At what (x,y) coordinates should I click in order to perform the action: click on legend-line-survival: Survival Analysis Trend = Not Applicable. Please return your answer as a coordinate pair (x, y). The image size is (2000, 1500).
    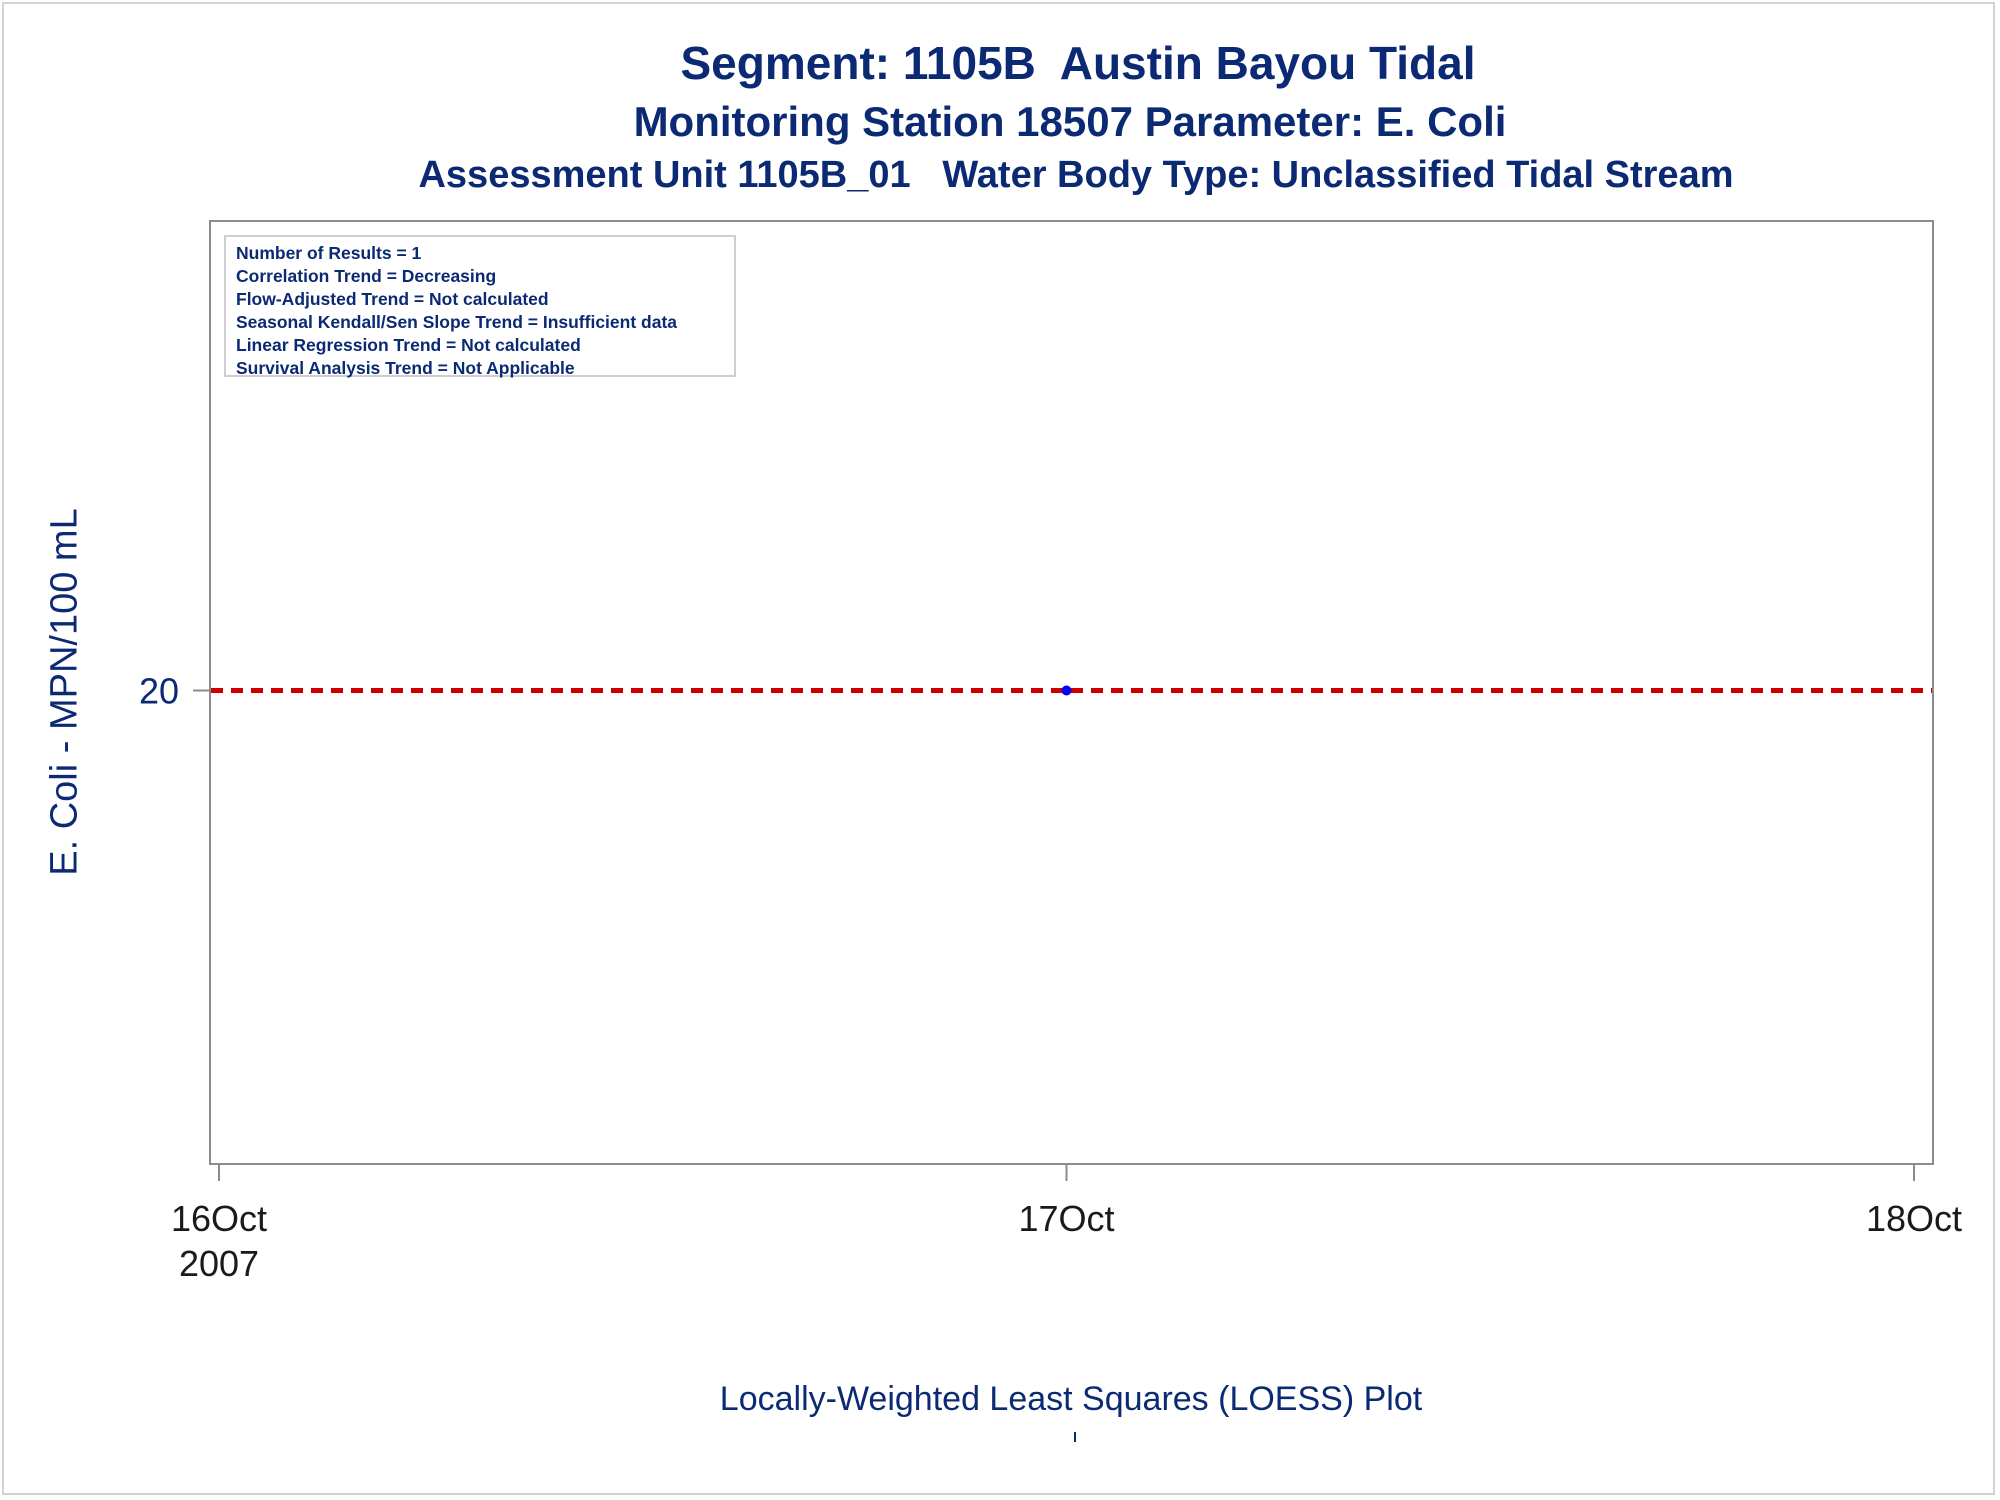
    Looking at the image, I should click on (405, 368).